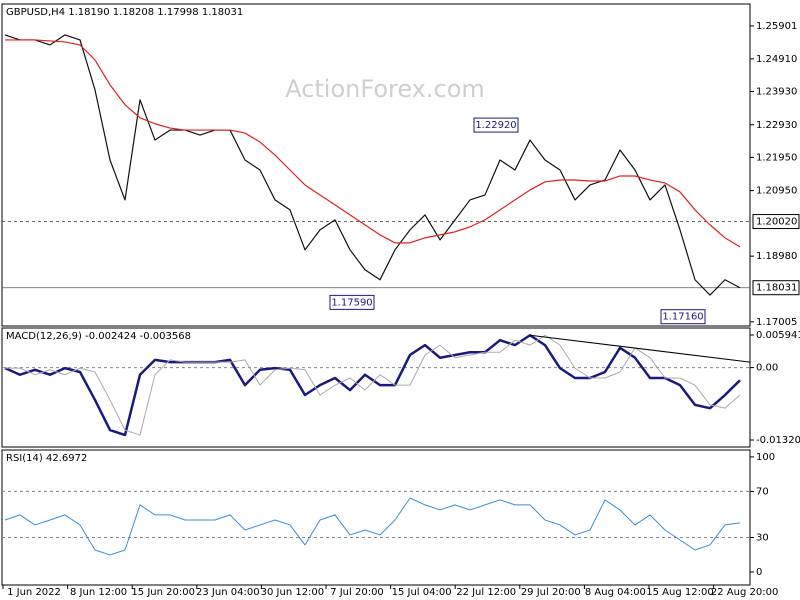  What do you see at coordinates (486, 592) in the screenshot?
I see `x-tick-label: 22 Jul 12:00` at bounding box center [486, 592].